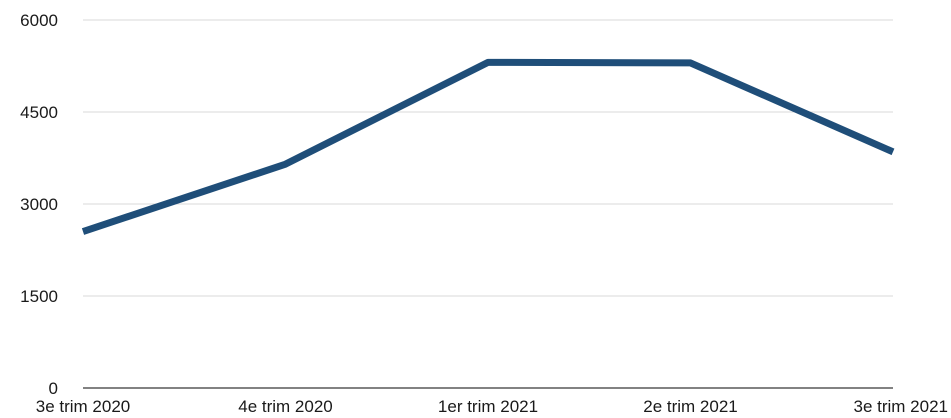 The width and height of the screenshot is (951, 418). What do you see at coordinates (285, 406) in the screenshot?
I see `x-tick-label: 4e trim 2020` at bounding box center [285, 406].